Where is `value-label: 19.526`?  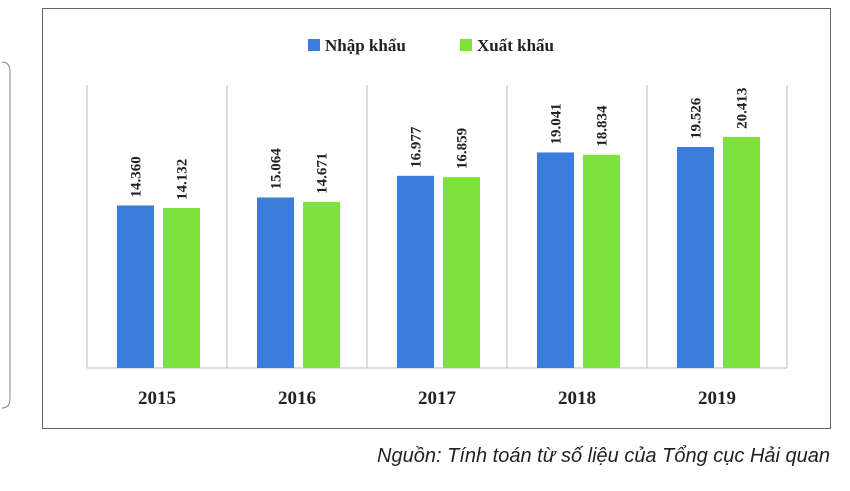
value-label: 19.526 is located at coordinates (697, 118).